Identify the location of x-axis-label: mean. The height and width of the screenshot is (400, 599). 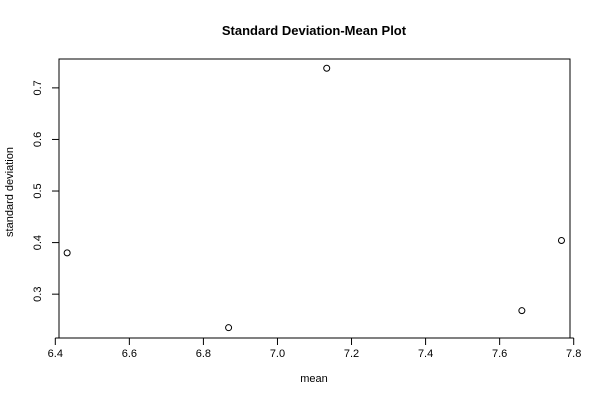
(314, 379).